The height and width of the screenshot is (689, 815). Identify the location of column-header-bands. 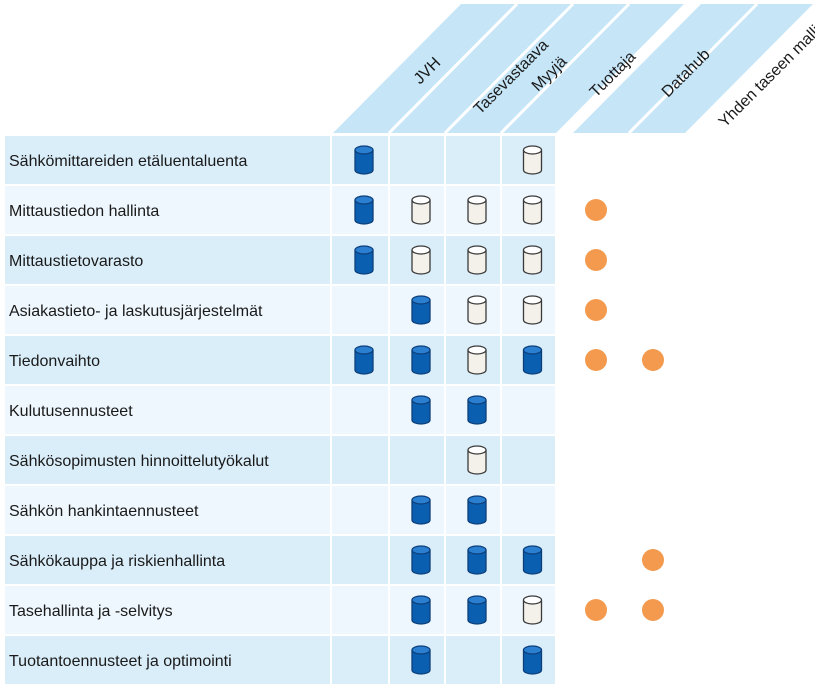
(573, 68).